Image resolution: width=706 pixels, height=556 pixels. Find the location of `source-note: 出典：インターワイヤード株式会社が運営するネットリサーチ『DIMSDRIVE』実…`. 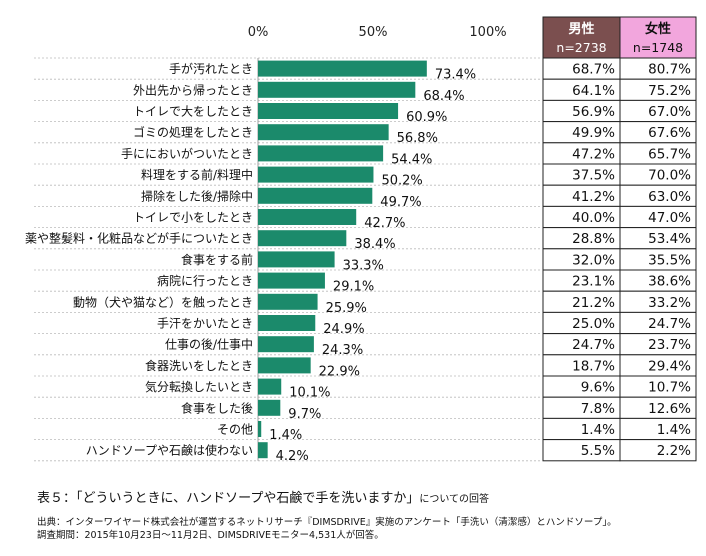

source-note: 出典：インターワイヤード株式会社が運営するネットリサーチ『DIMSDRIVE』実… is located at coordinates (327, 529).